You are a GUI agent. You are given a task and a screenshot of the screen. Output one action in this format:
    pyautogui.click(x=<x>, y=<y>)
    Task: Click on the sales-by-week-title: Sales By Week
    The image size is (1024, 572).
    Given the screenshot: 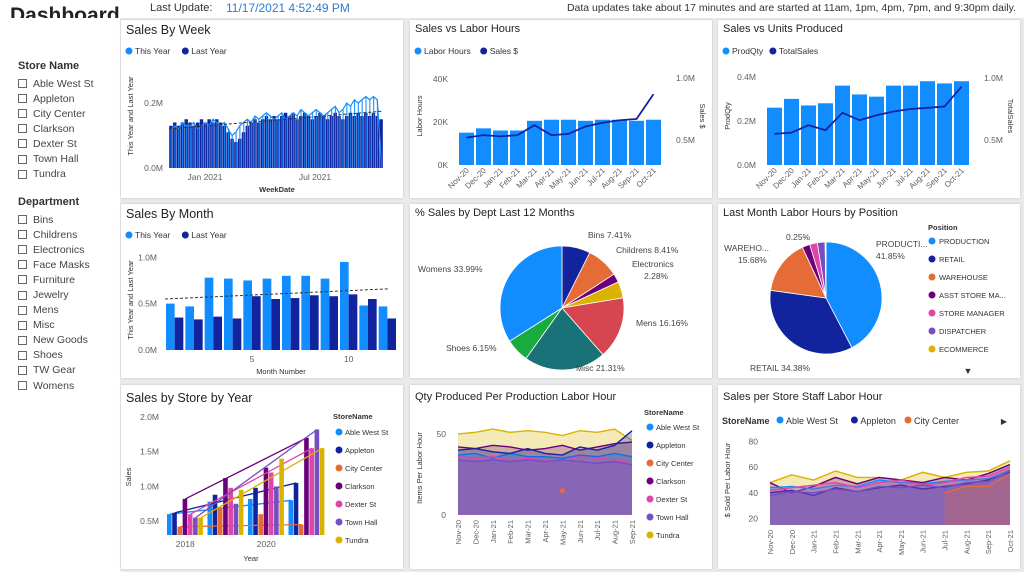 What is the action you would take?
    pyautogui.click(x=168, y=30)
    